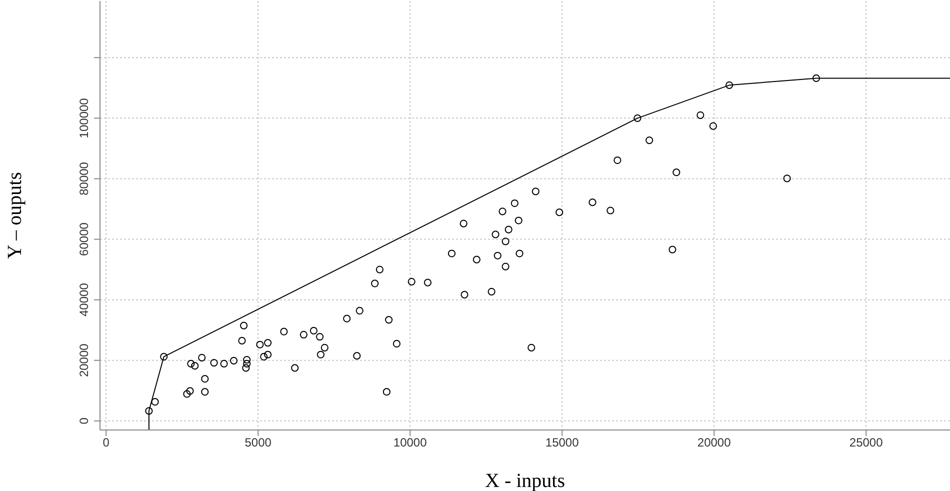 The image size is (950, 491). Describe the element at coordinates (866, 443) in the screenshot. I see `x-tick-label: 25000` at that location.